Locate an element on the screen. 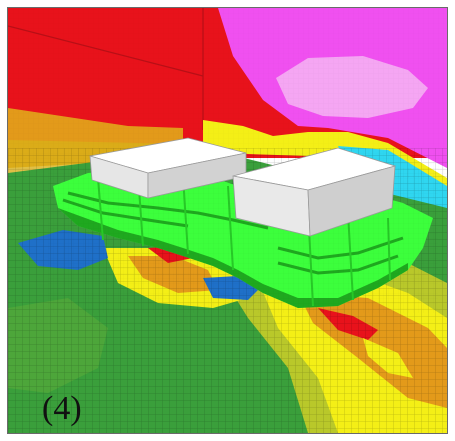 The image size is (455, 441). building-model-left is located at coordinates (168, 168).